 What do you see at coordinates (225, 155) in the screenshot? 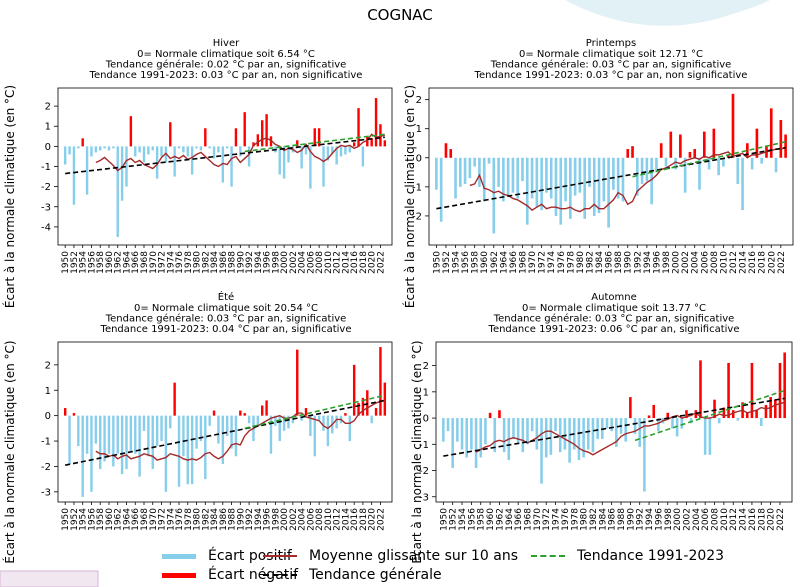
I see `trend-general-line` at bounding box center [225, 155].